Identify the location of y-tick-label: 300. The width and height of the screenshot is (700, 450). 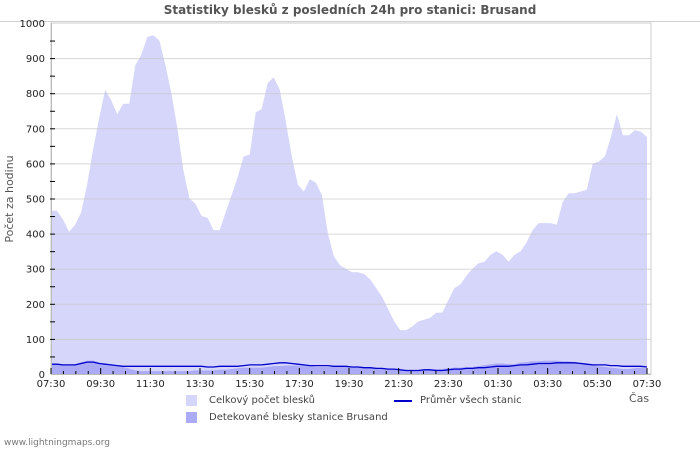
(35, 270).